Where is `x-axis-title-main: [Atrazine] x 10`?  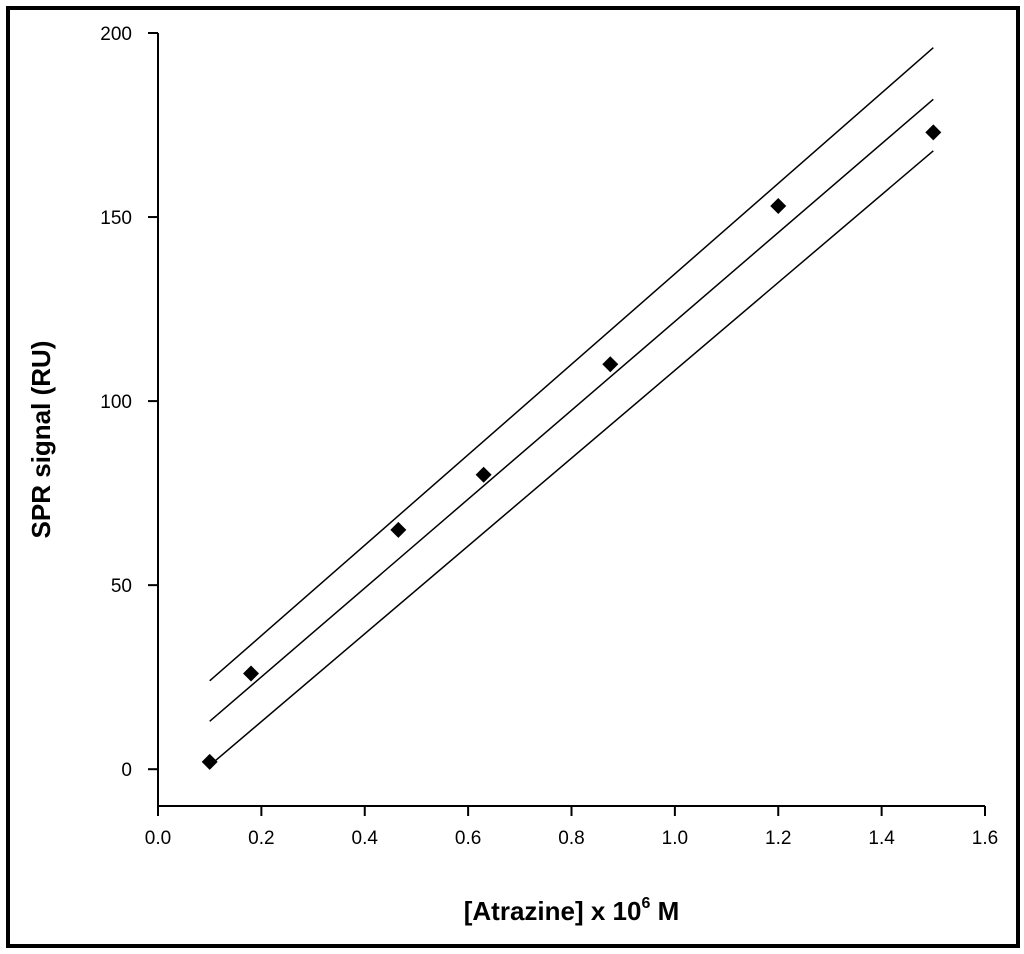
x-axis-title-main: [Atrazine] x 10 is located at coordinates (553, 911).